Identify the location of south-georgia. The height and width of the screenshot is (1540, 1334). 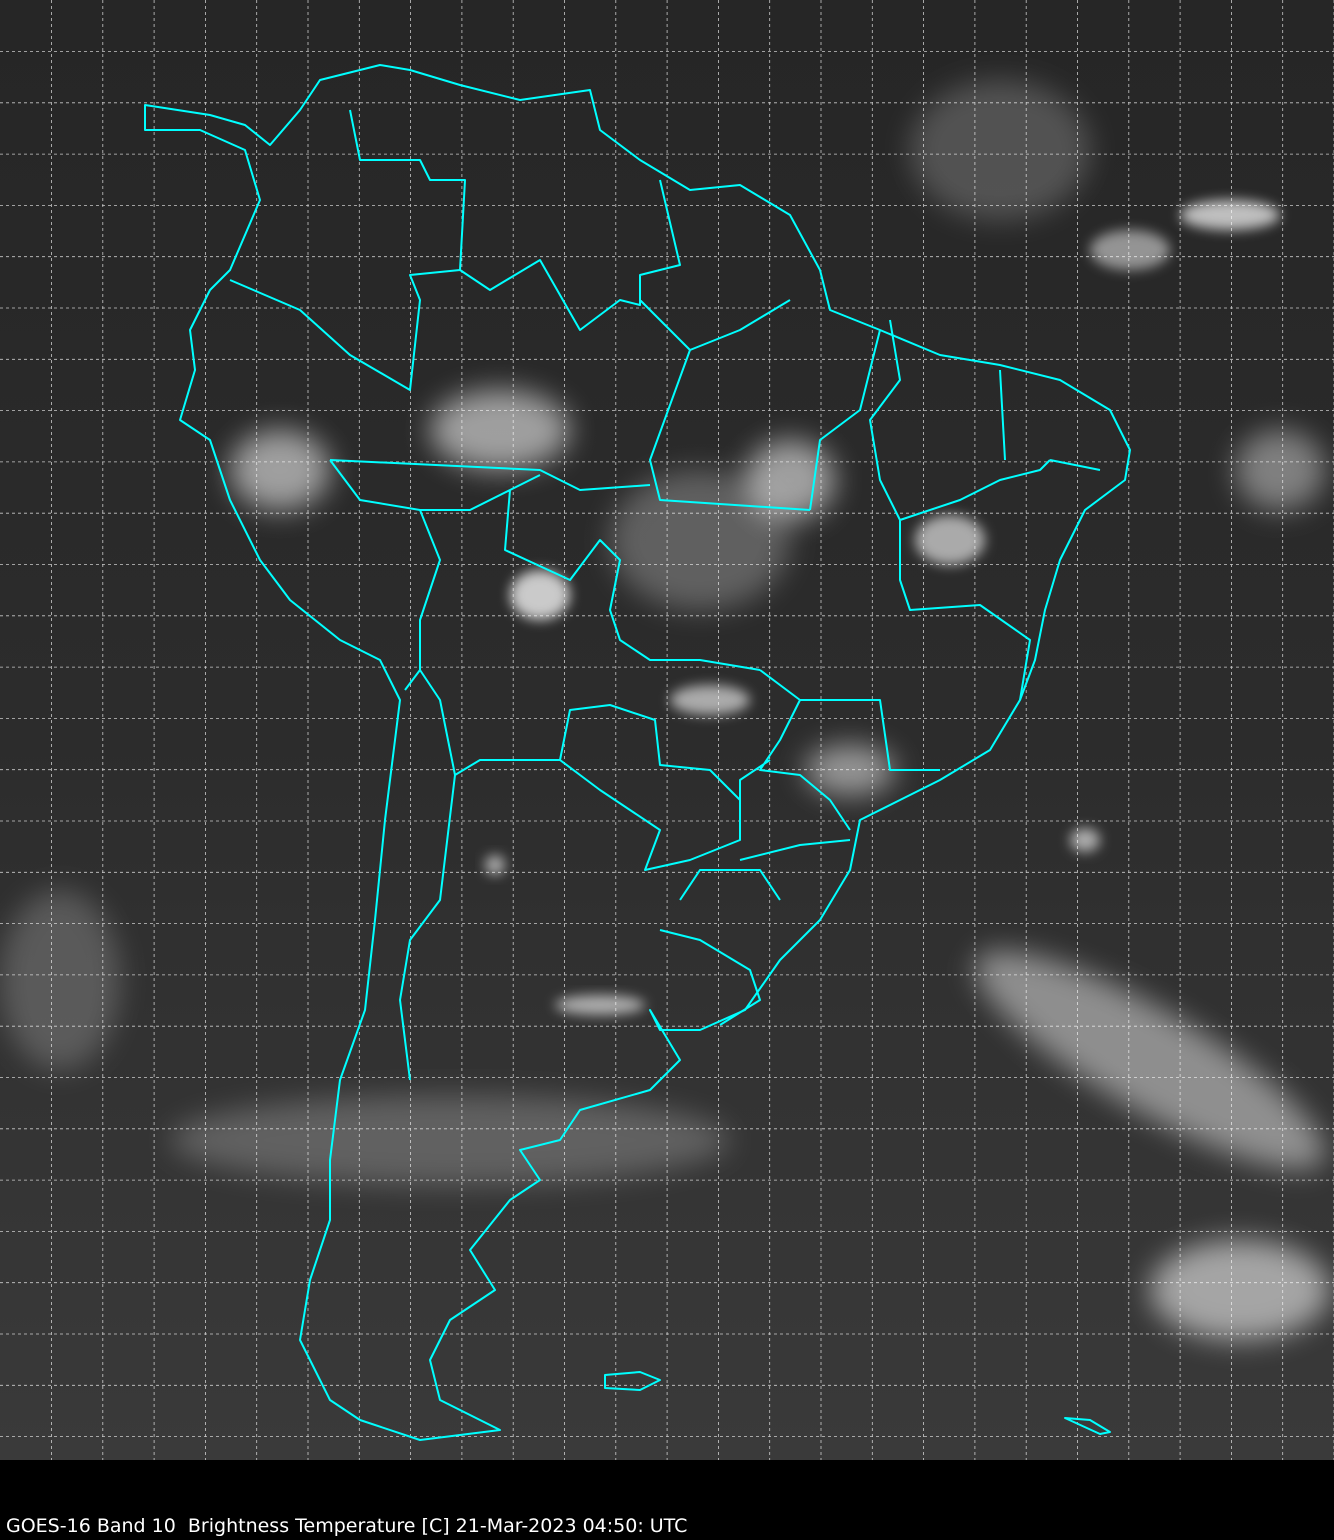
(1087, 1426).